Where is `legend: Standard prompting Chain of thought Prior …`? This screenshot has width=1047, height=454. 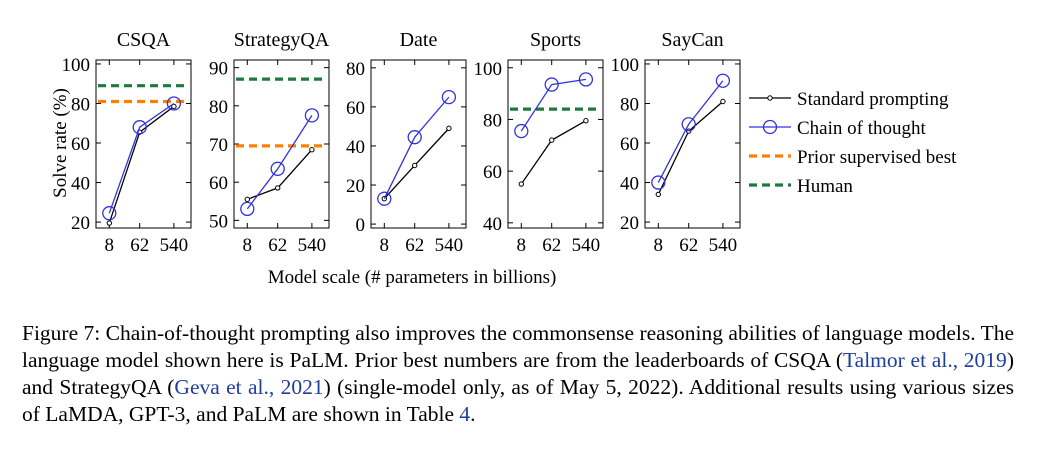
legend: Standard prompting Chain of thought Prior … is located at coordinates (853, 143).